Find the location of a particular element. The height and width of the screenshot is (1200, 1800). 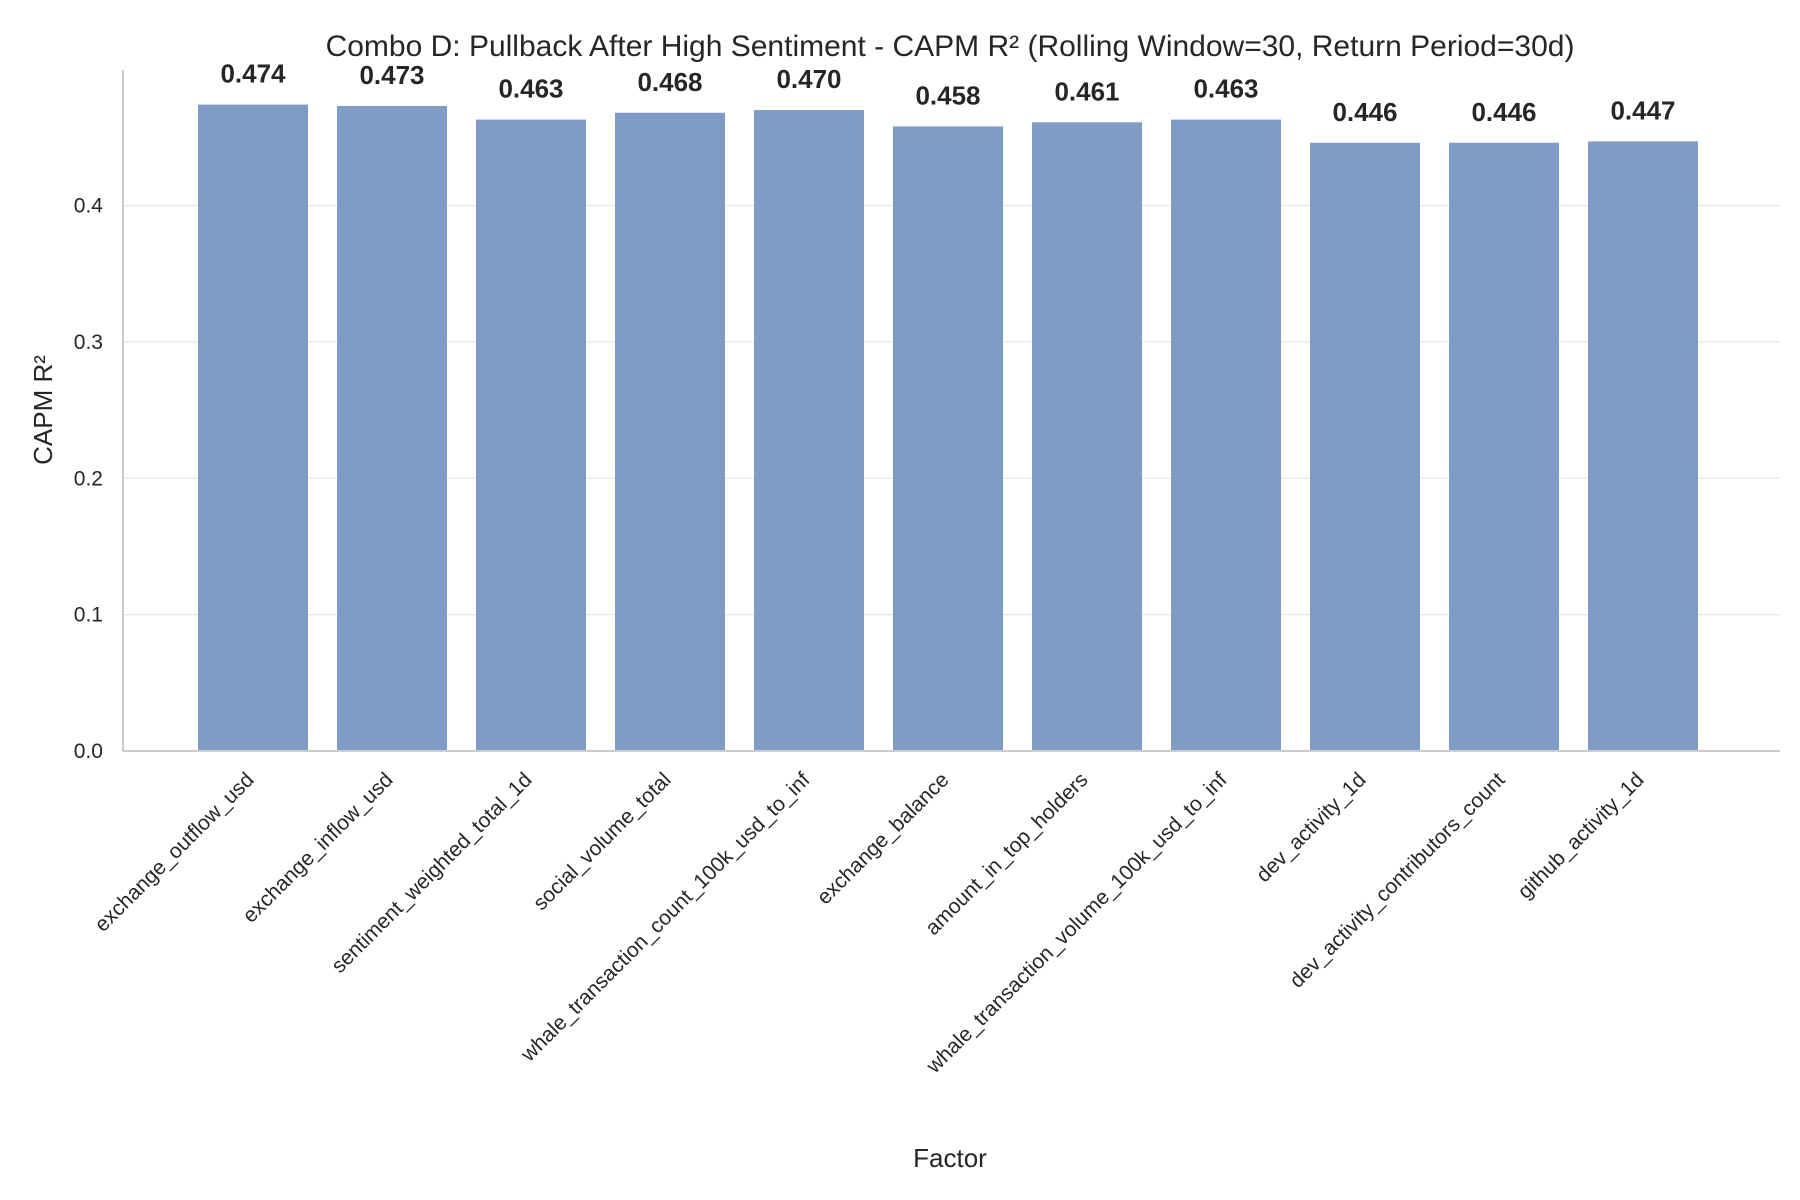

y-tick-label: 0.4 is located at coordinates (89, 206).